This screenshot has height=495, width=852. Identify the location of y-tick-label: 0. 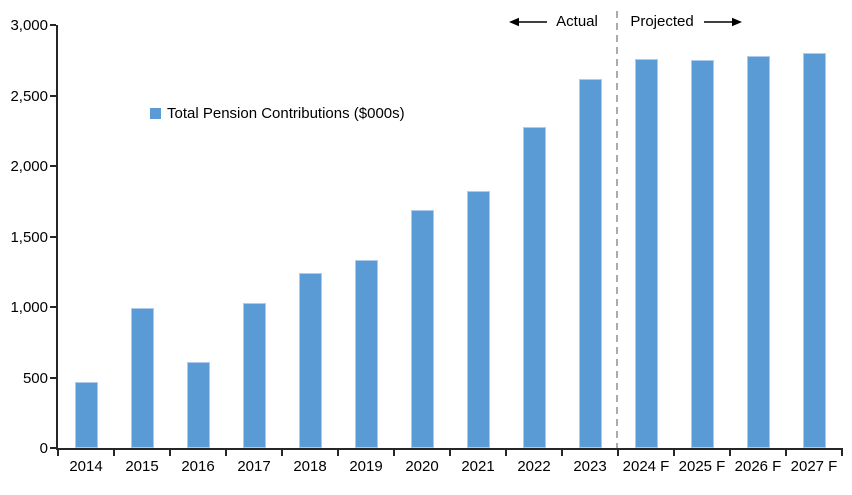
(43, 448).